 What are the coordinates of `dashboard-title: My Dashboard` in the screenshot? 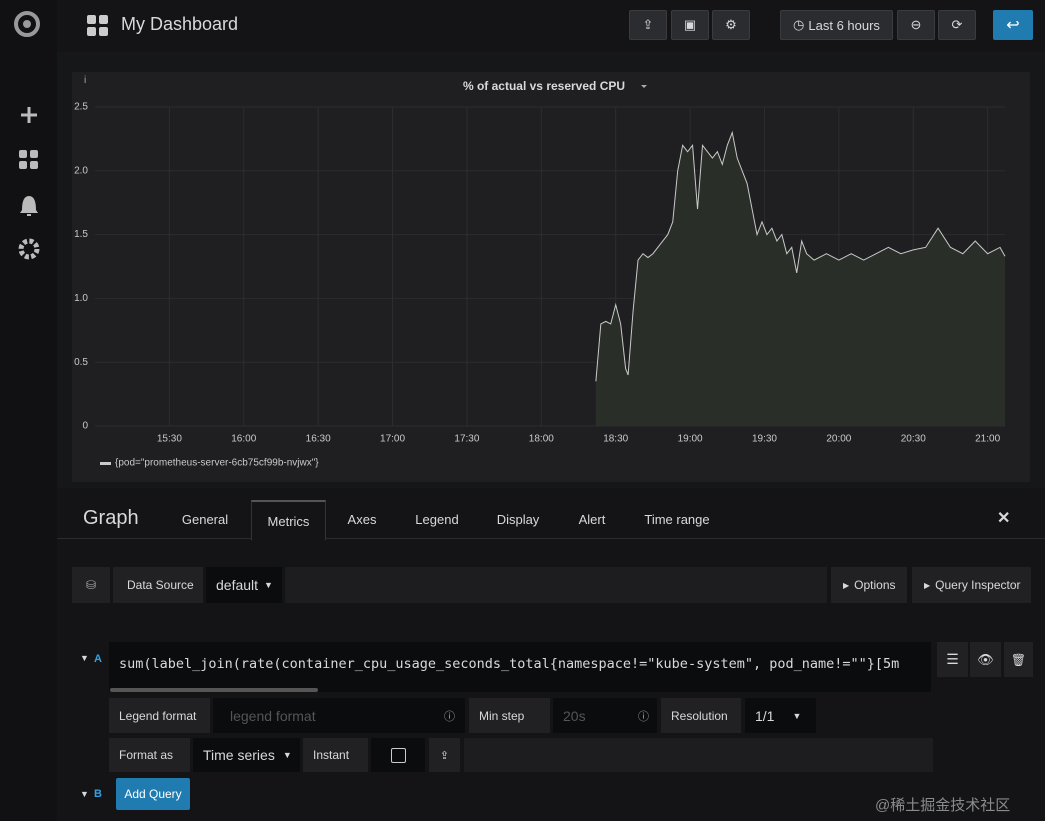 It's located at (180, 24).